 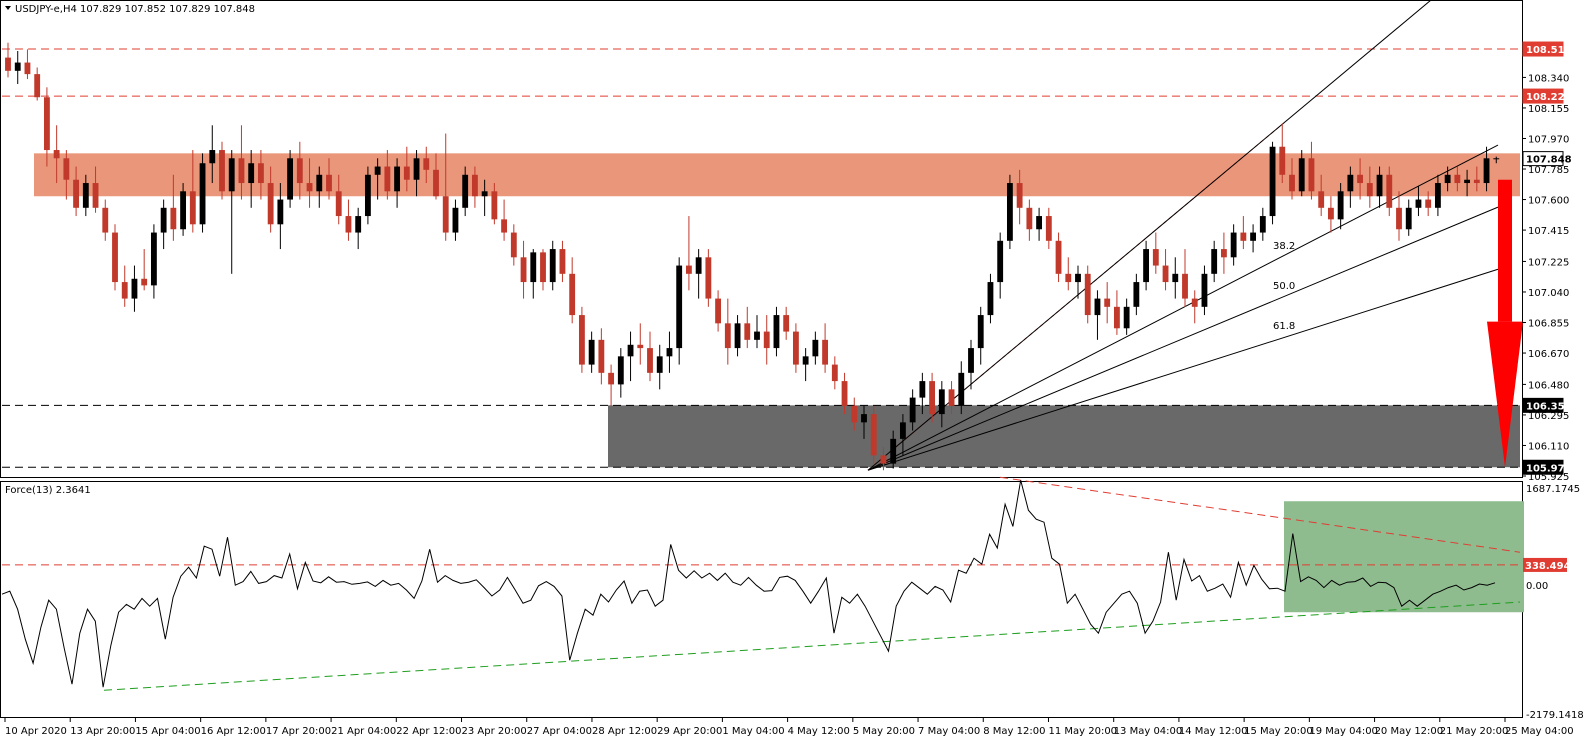 I want to click on time-tick-label: 20 May 12:00, so click(x=1409, y=731).